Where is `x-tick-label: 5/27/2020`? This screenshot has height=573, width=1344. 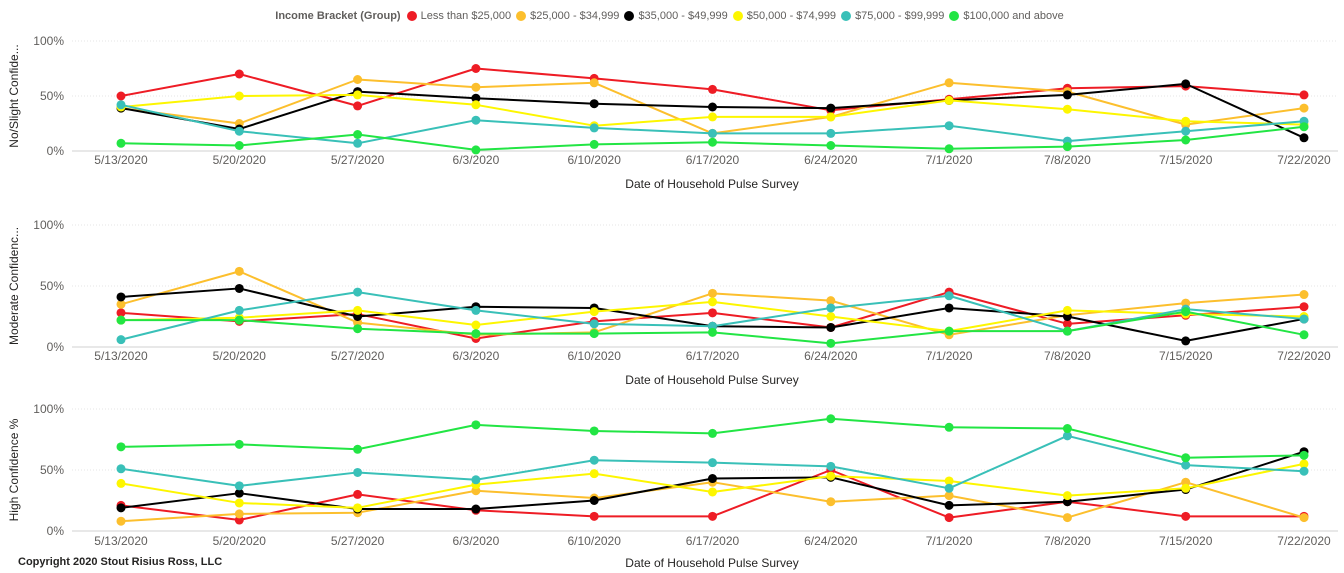
x-tick-label: 5/27/2020 is located at coordinates (358, 356).